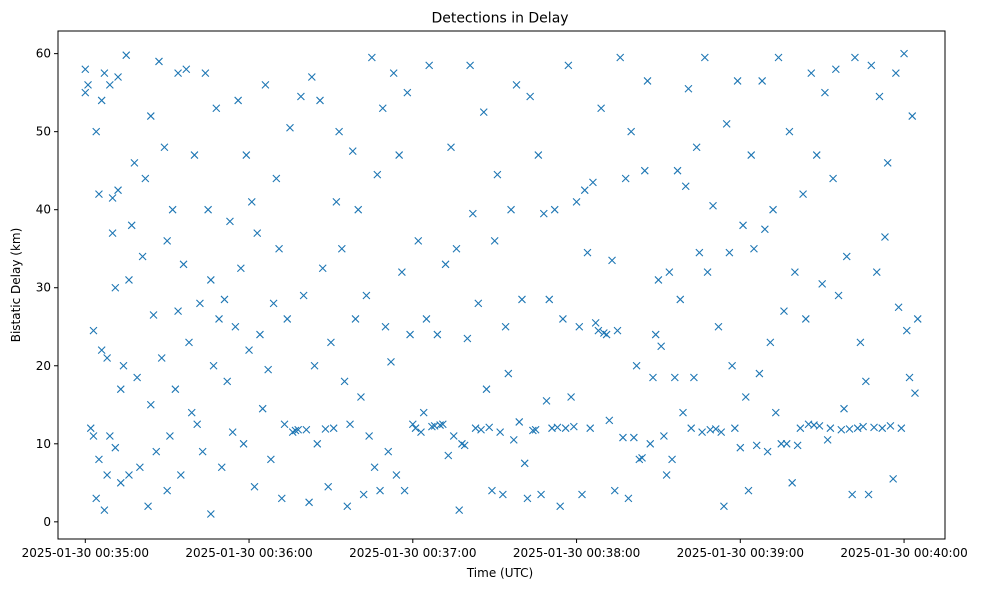 This screenshot has height=590, width=984. Describe the element at coordinates (499, 19) in the screenshot. I see `chart-title: Detections in Delay` at that location.